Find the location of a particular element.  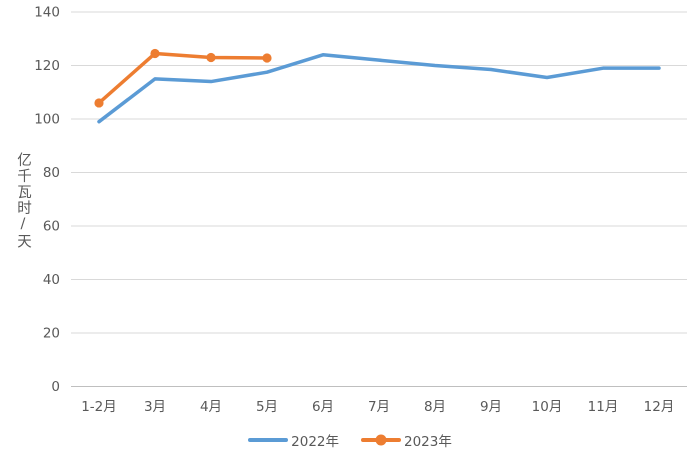

y-tick-label: 40 is located at coordinates (51, 280).